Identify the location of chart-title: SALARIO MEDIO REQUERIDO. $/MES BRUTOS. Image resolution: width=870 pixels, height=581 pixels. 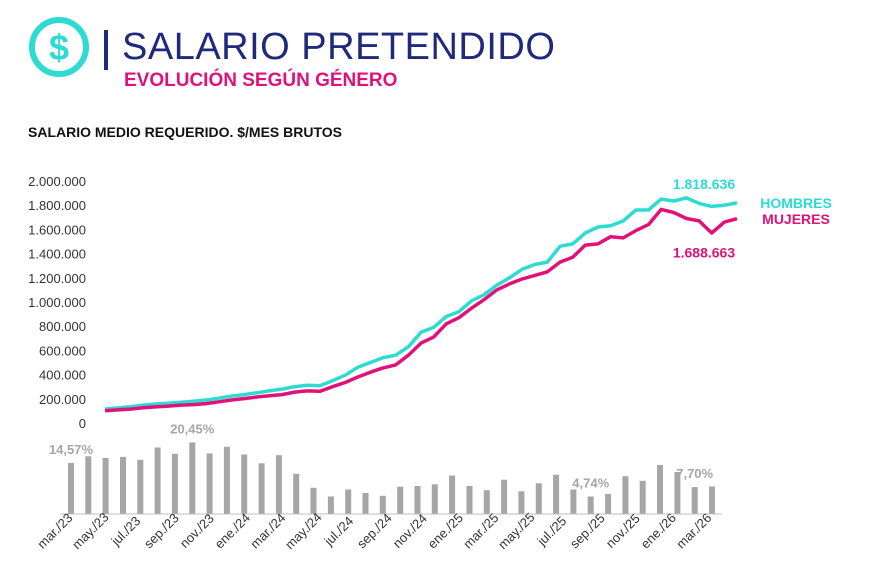
(185, 132).